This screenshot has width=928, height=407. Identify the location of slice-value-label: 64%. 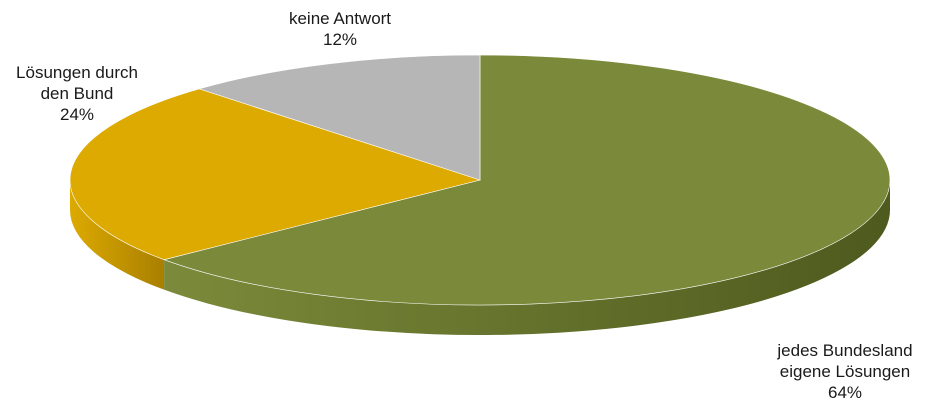
(845, 392).